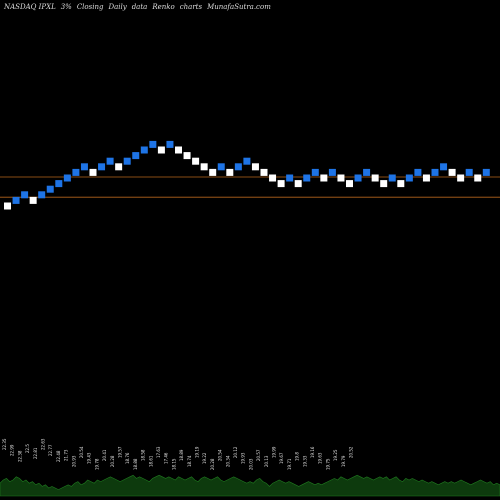 This screenshot has height=500, width=500. I want to click on volume-label: 19.93, so click(243, 458).